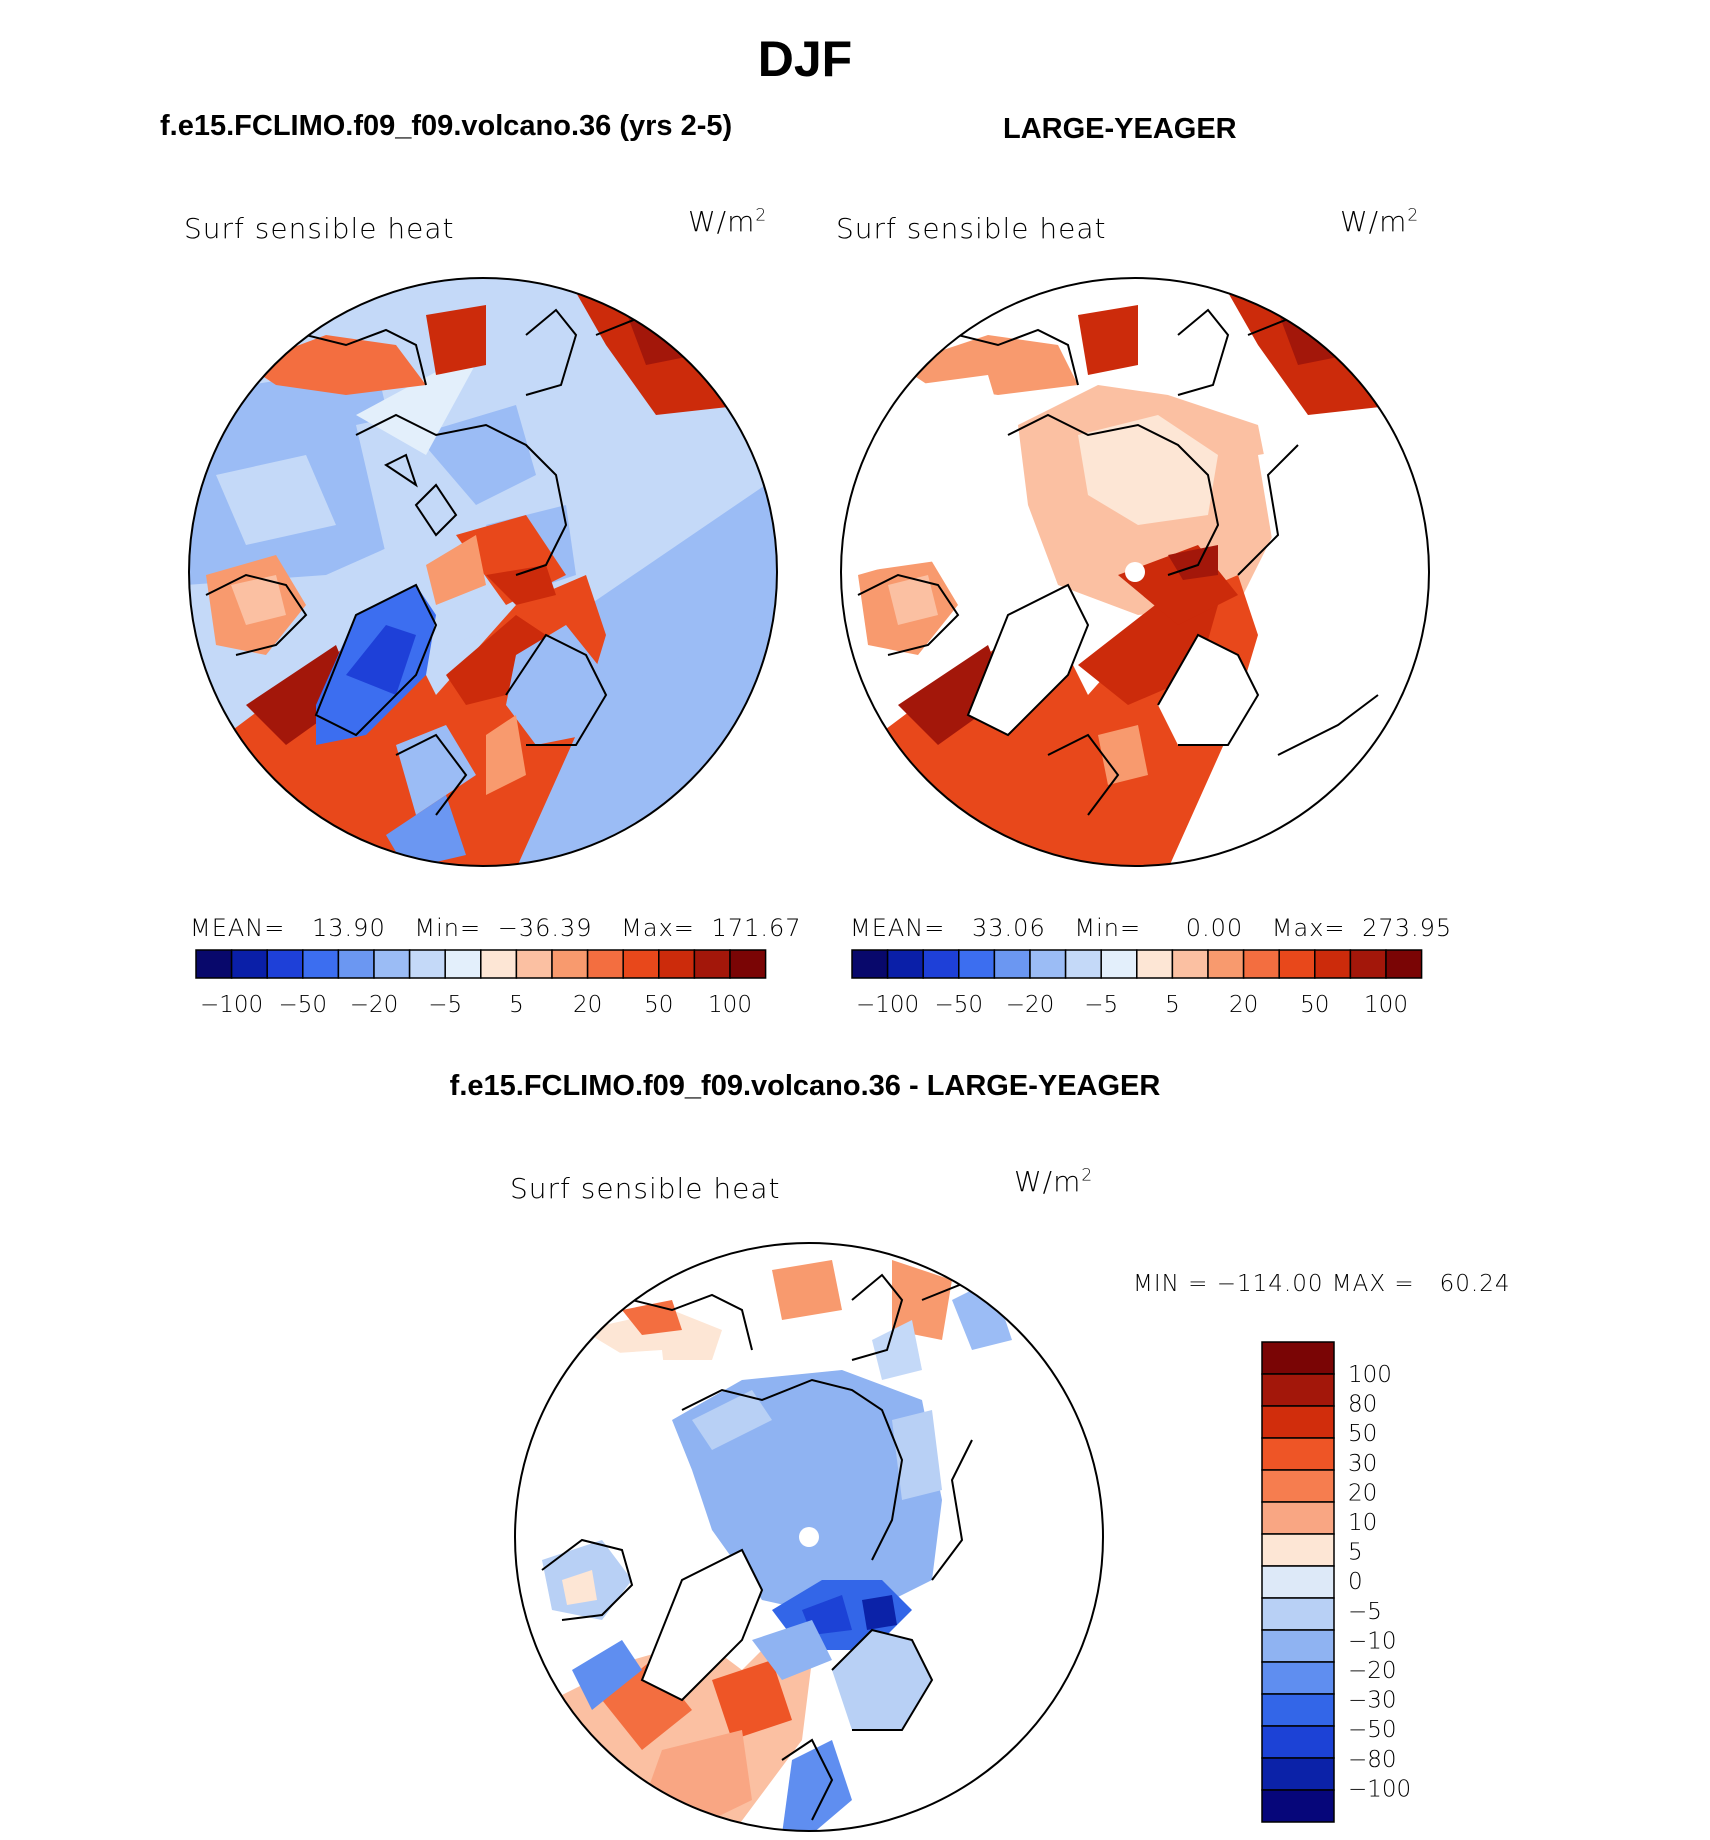  Describe the element at coordinates (1120, 129) in the screenshot. I see `right-panel-title: LARGE-YEAGER` at that location.